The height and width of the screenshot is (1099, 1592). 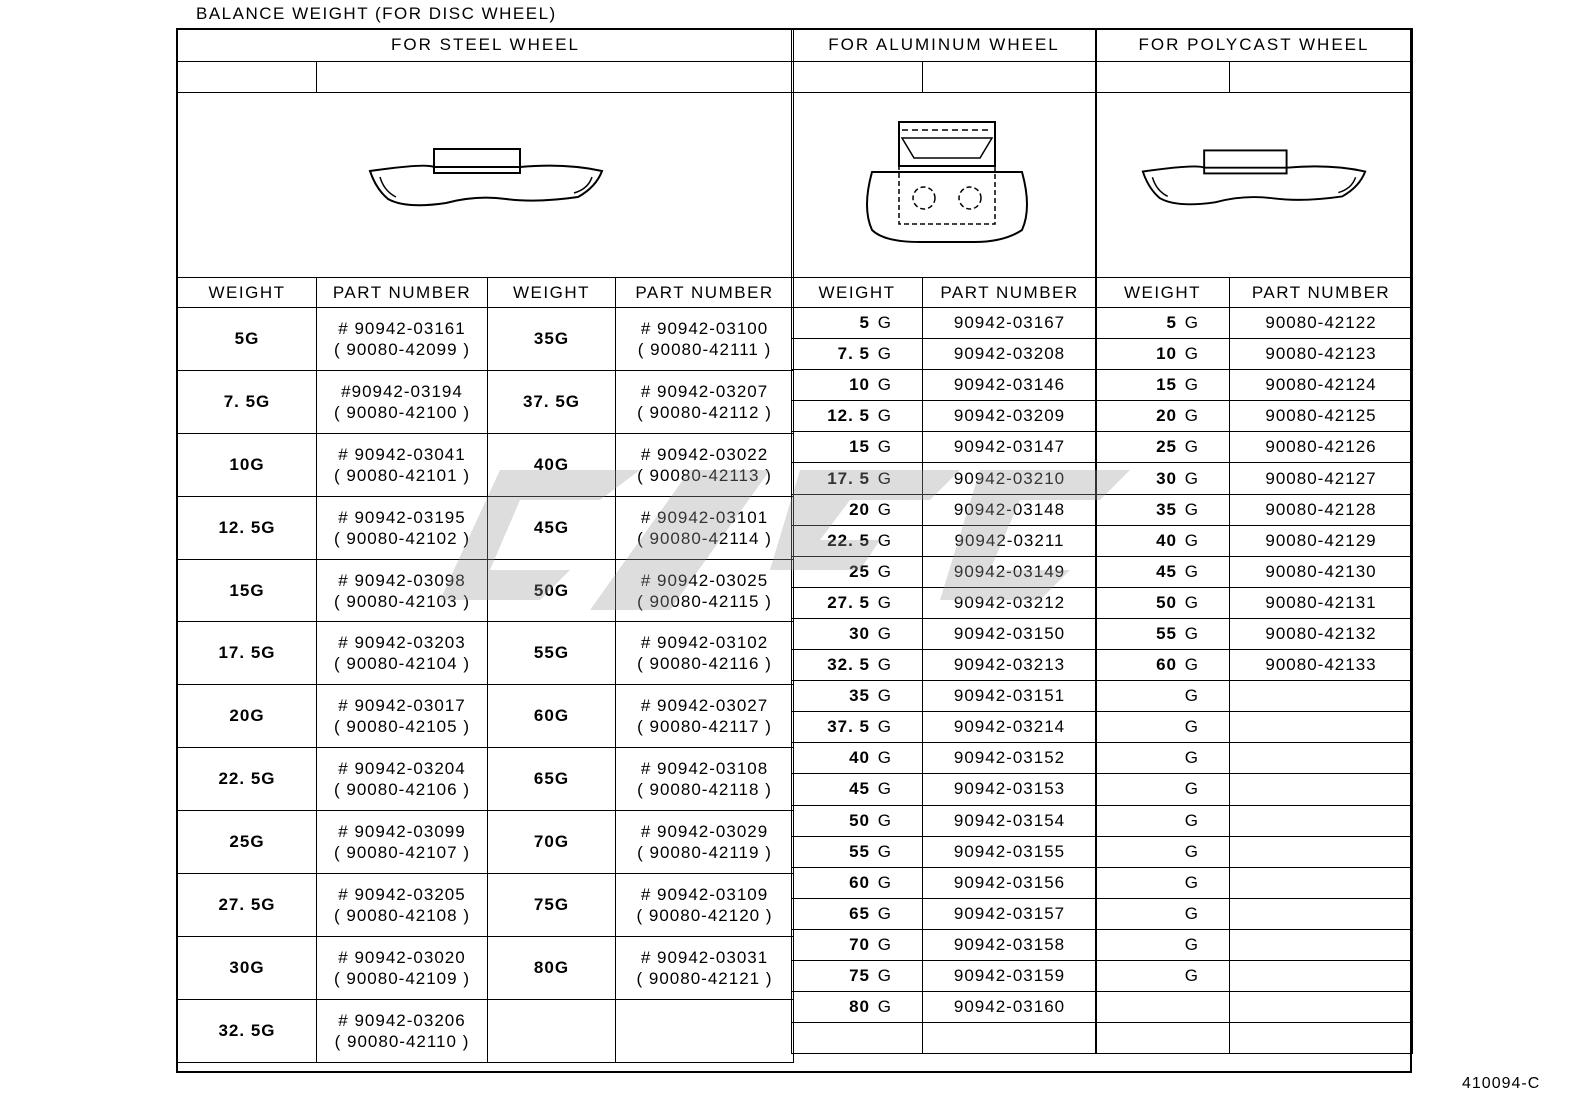 I want to click on alt-part-number: ( 90080-42102 ), so click(x=402, y=538).